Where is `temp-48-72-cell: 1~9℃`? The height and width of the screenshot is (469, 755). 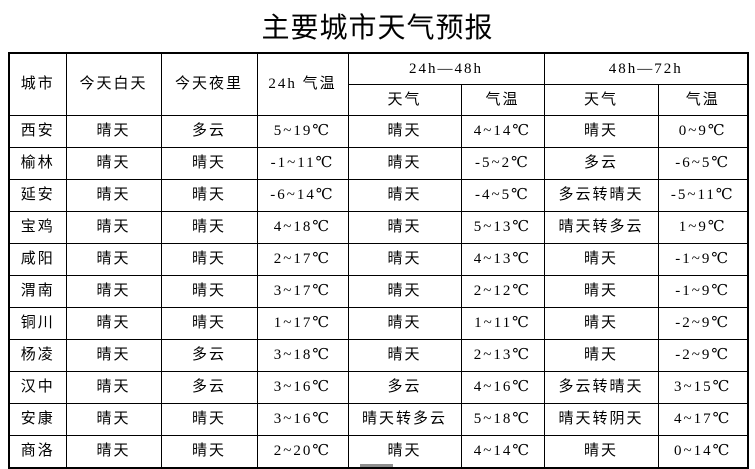 temp-48-72-cell: 1~9℃ is located at coordinates (703, 227).